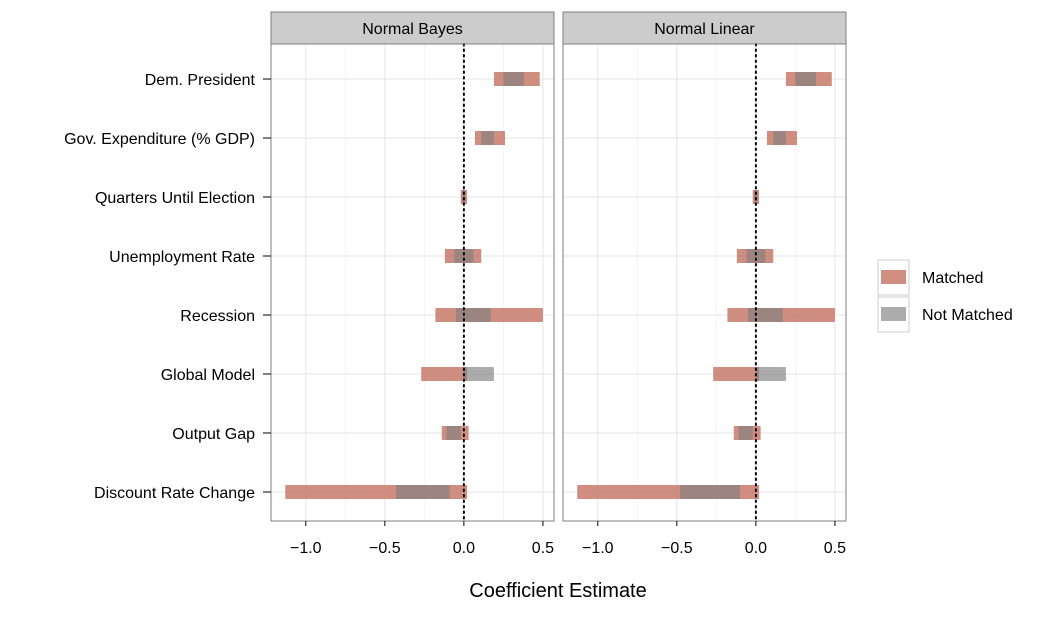 The height and width of the screenshot is (618, 1042). What do you see at coordinates (200, 80) in the screenshot?
I see `y-tick-label: Dem. President` at bounding box center [200, 80].